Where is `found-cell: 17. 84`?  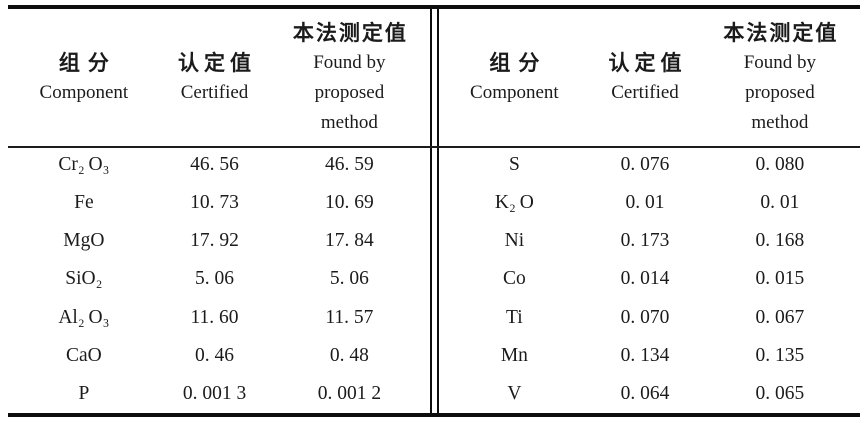 found-cell: 17. 84 is located at coordinates (349, 241).